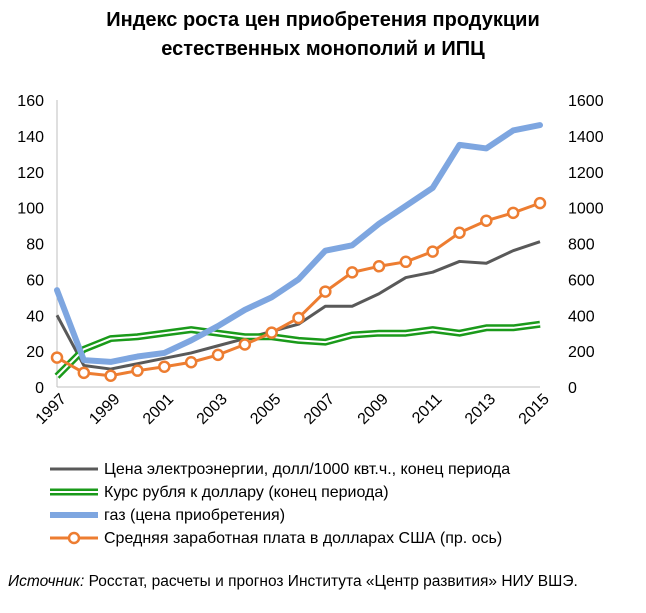 Image resolution: width=646 pixels, height=613 pixels. I want to click on y-left-tick-label: 140, so click(30, 137).